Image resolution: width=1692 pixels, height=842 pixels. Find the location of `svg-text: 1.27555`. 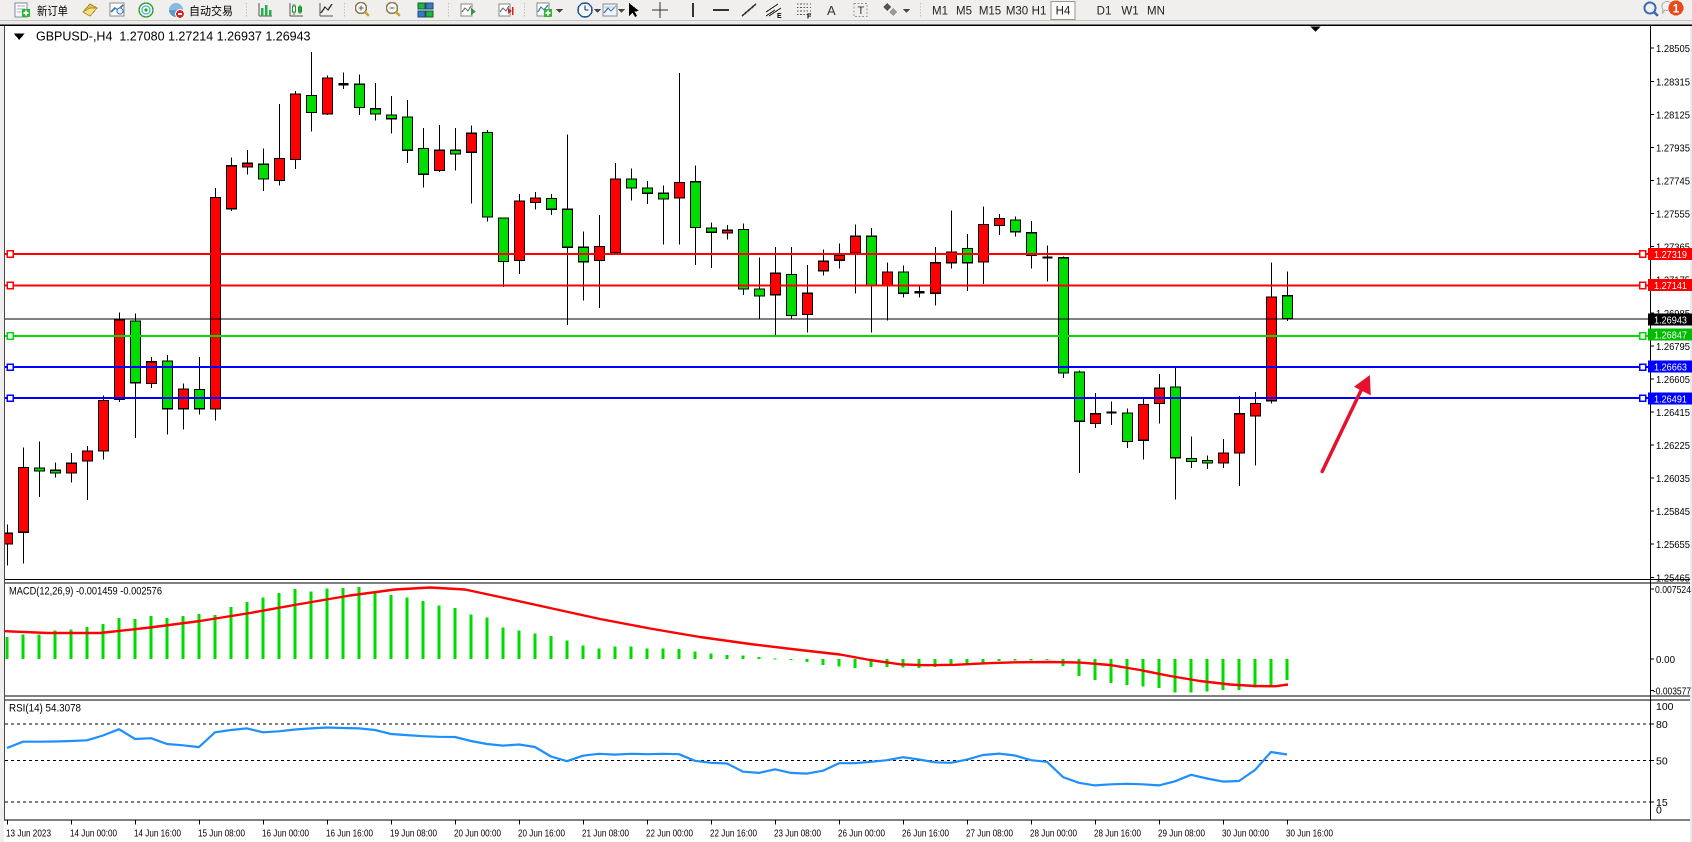

svg-text: 1.27555 is located at coordinates (1673, 215).